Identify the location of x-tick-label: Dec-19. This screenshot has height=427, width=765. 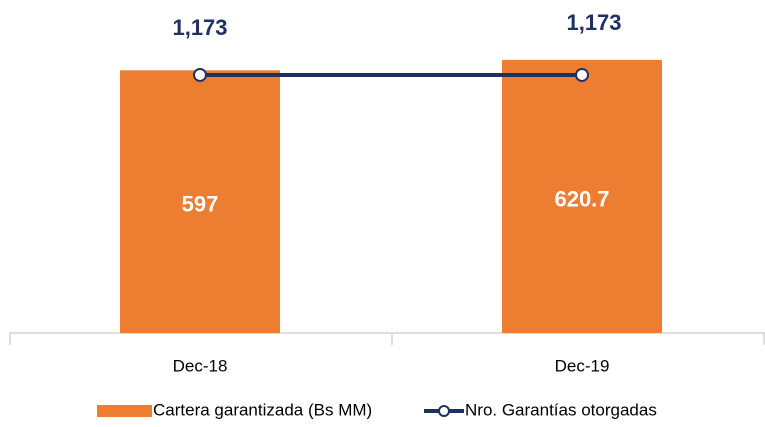
(582, 365).